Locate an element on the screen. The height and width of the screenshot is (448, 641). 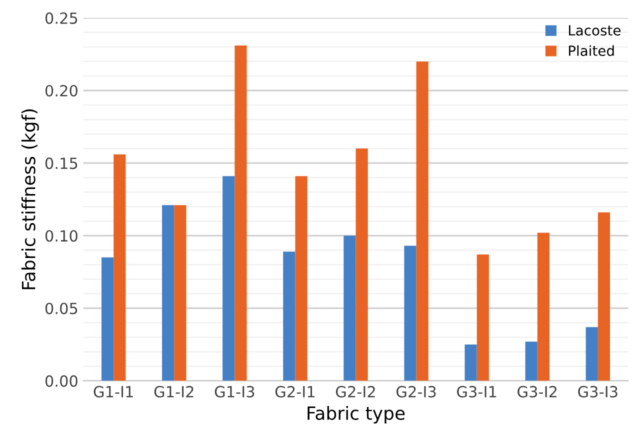
x-tick-label: G2-I1 is located at coordinates (294, 392).